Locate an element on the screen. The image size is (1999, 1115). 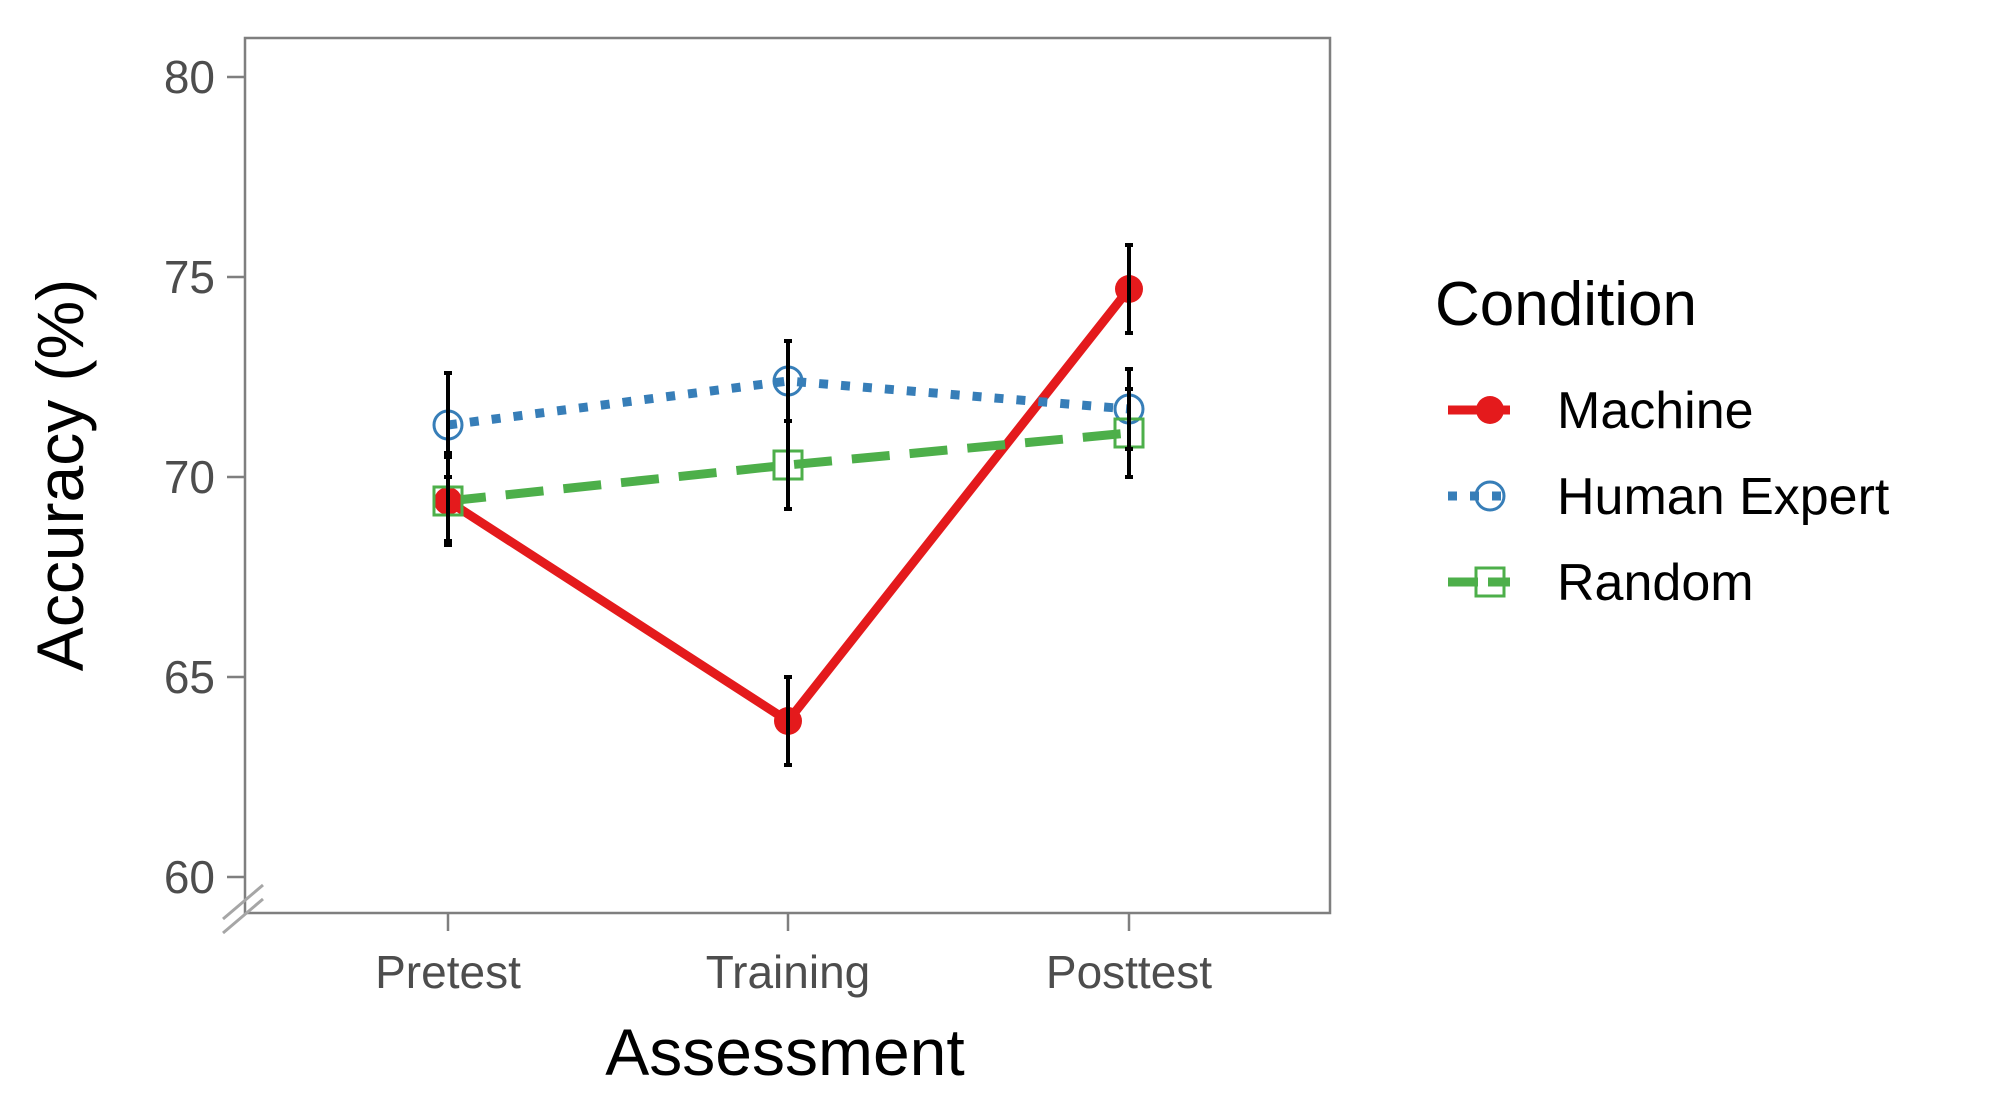
legend-item-random: Random is located at coordinates (1601, 583).